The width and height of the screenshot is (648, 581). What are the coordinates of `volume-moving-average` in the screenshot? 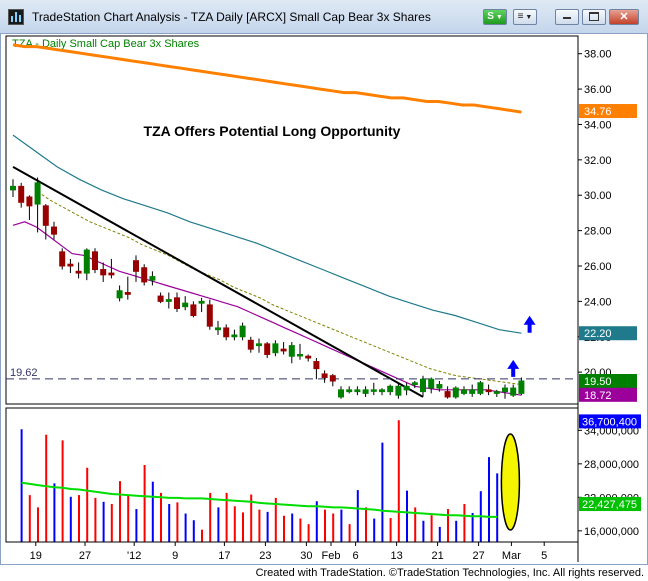 It's located at (259, 499).